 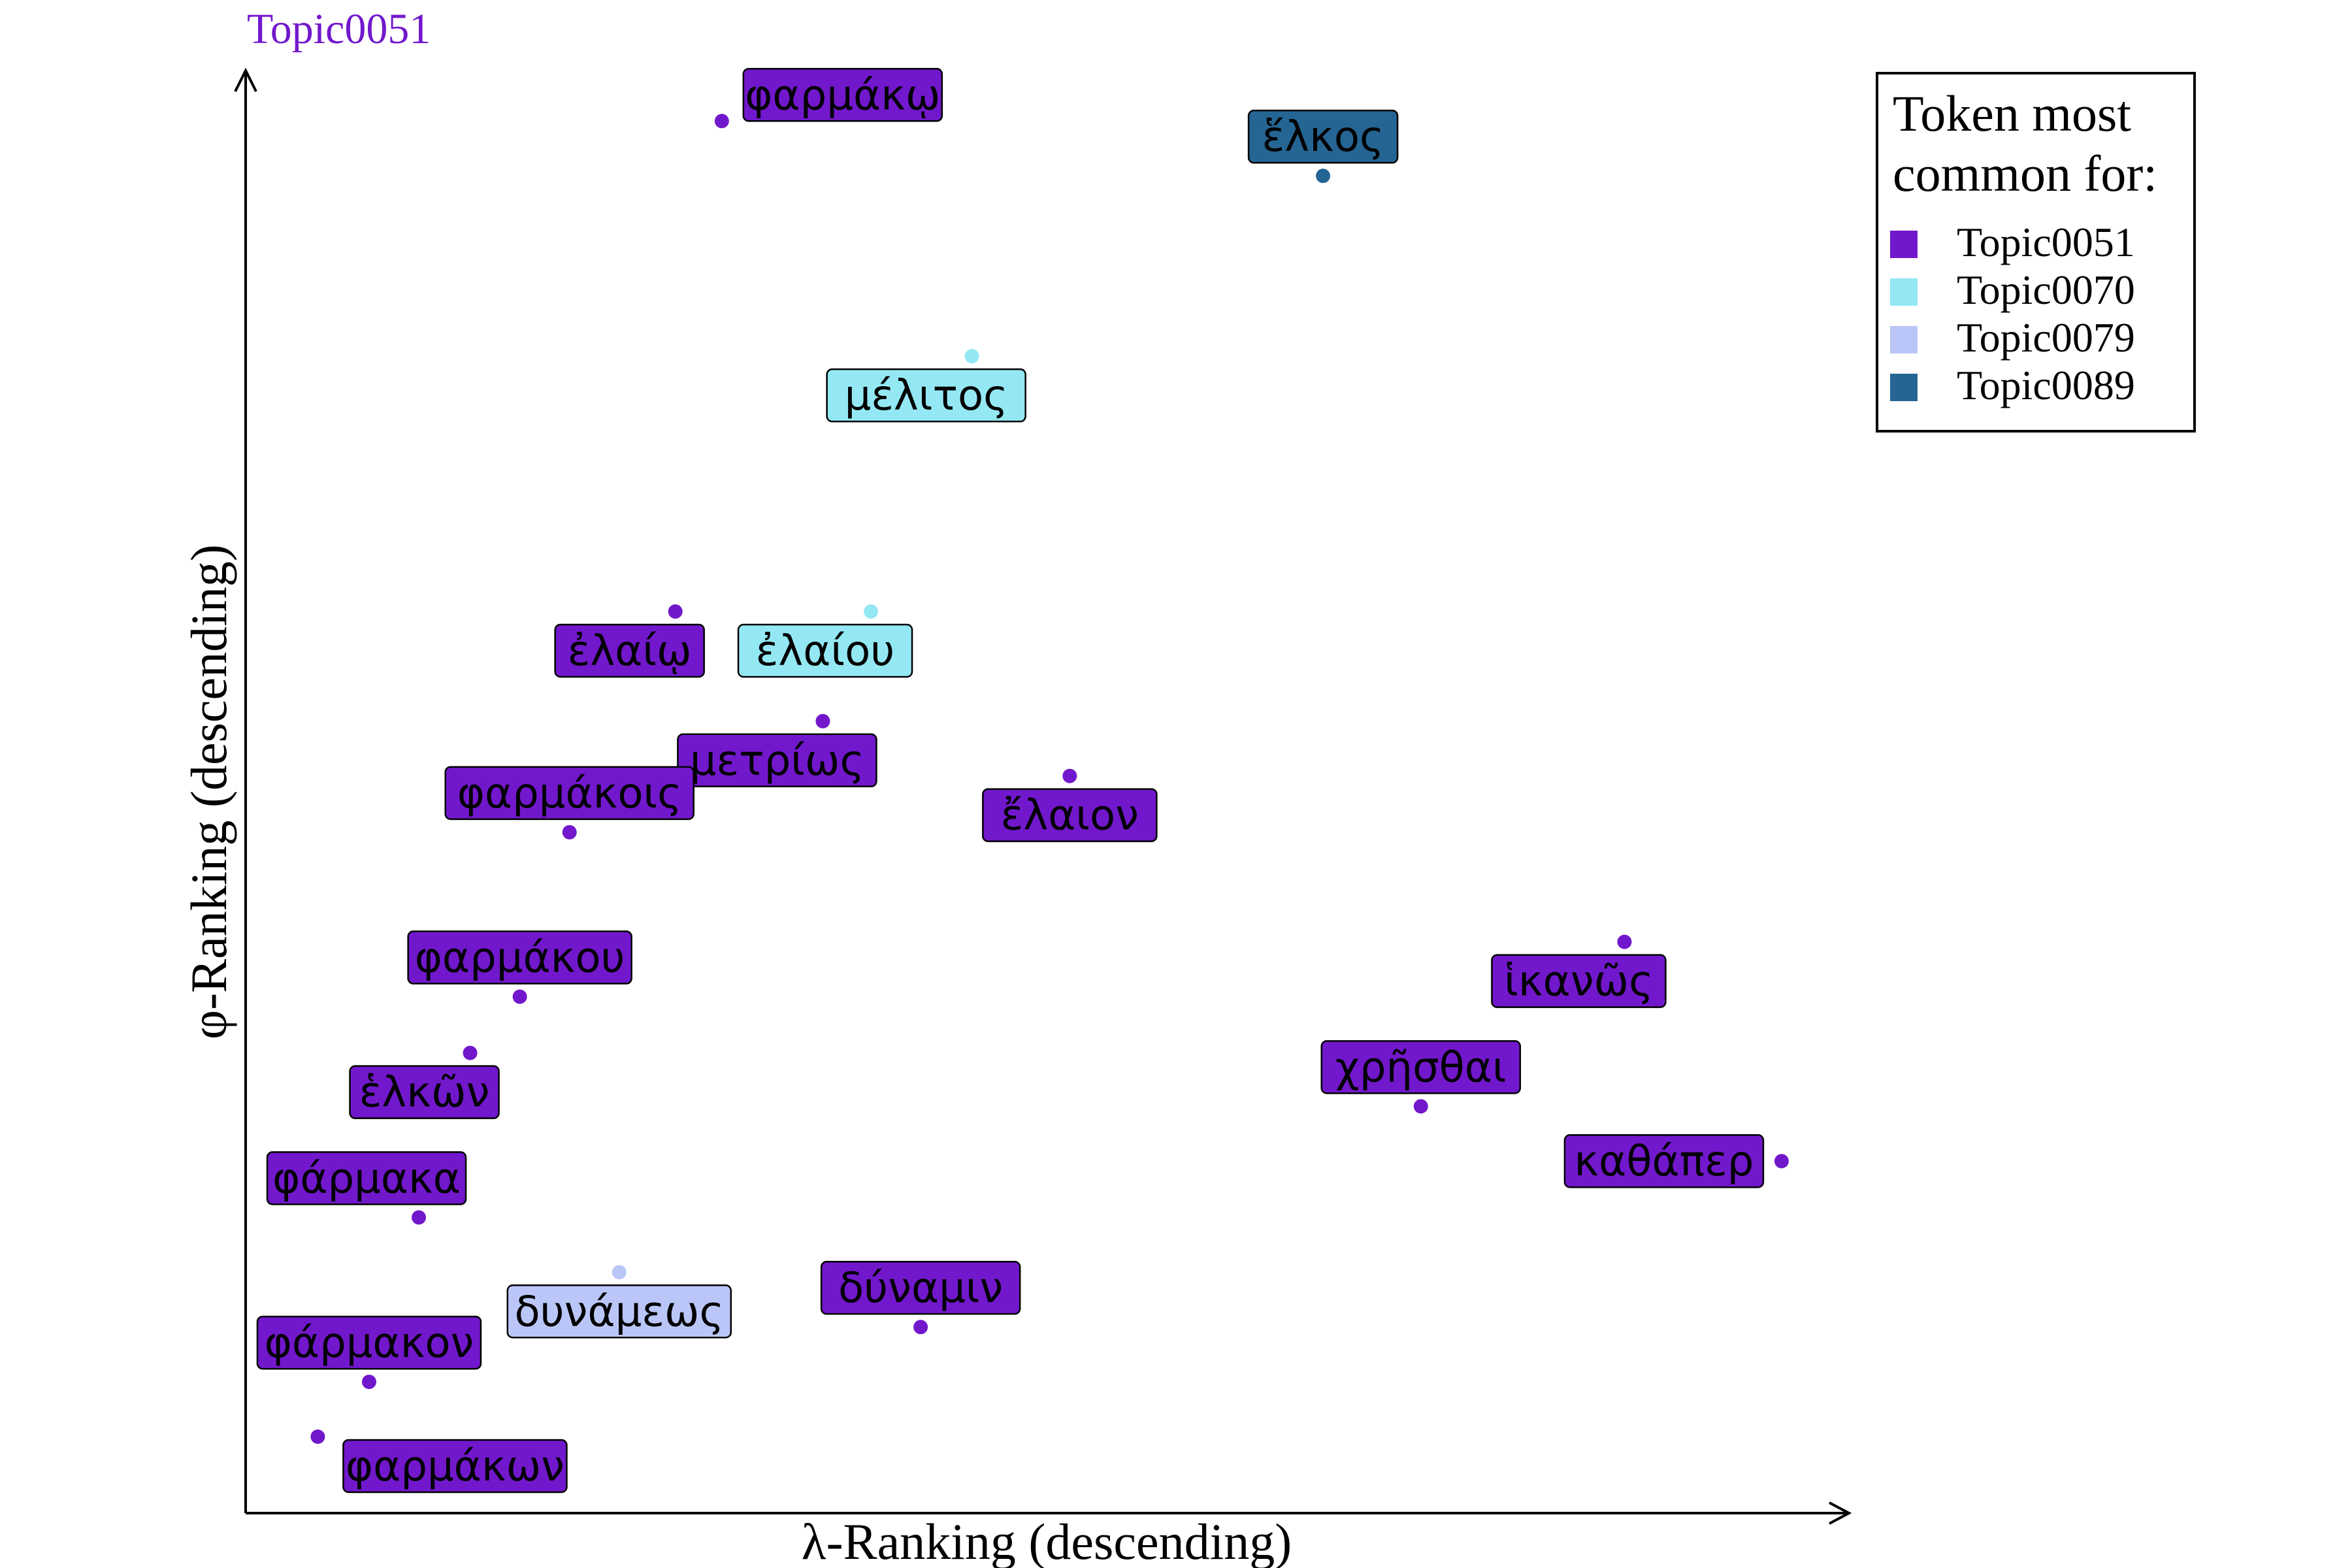 I want to click on data-label: φάρμακα, so click(x=366, y=1178).